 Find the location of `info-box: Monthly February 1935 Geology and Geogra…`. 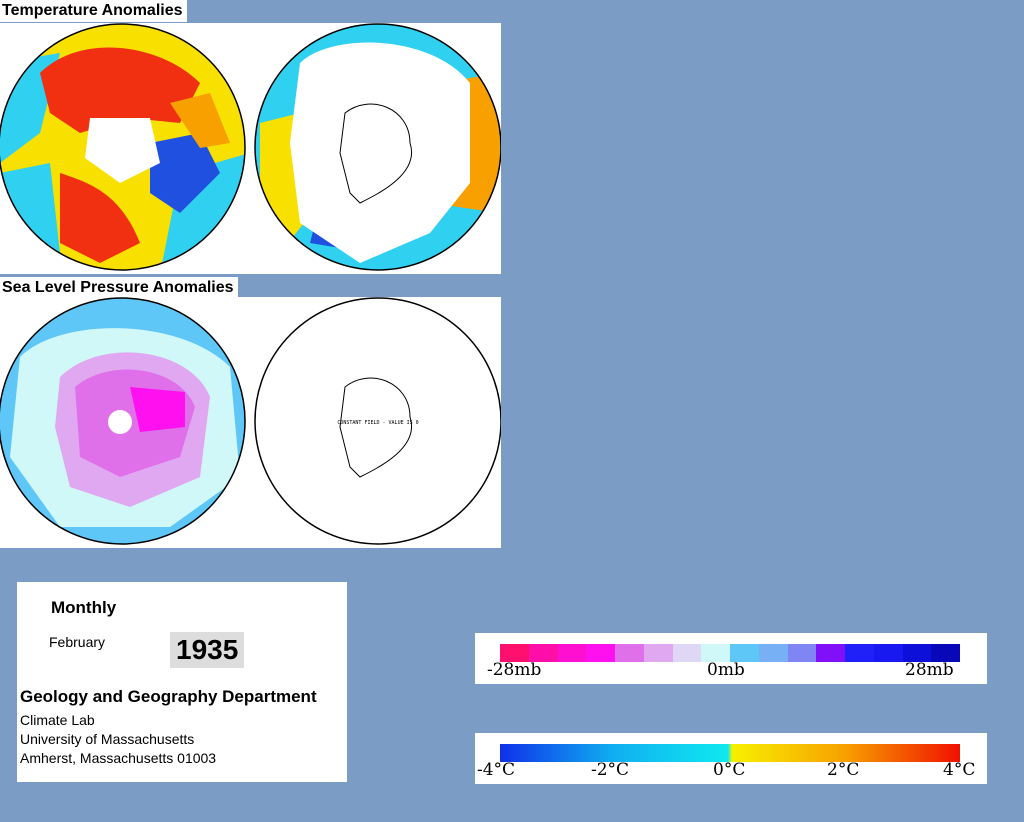

info-box: Monthly February 1935 Geology and Geogra… is located at coordinates (182, 682).